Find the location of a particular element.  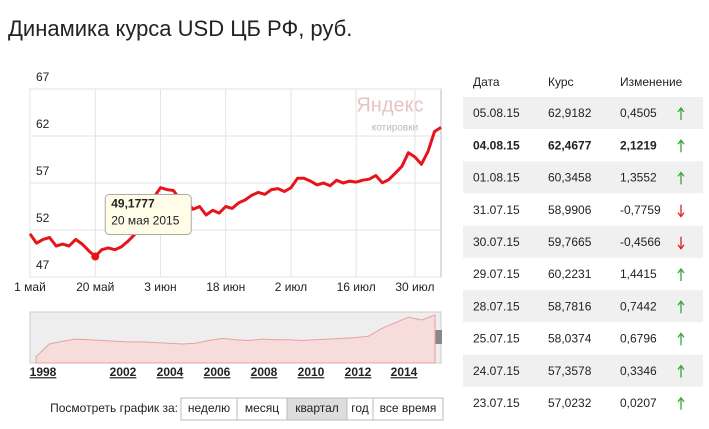

table-cell: 01.08.15 is located at coordinates (496, 178).